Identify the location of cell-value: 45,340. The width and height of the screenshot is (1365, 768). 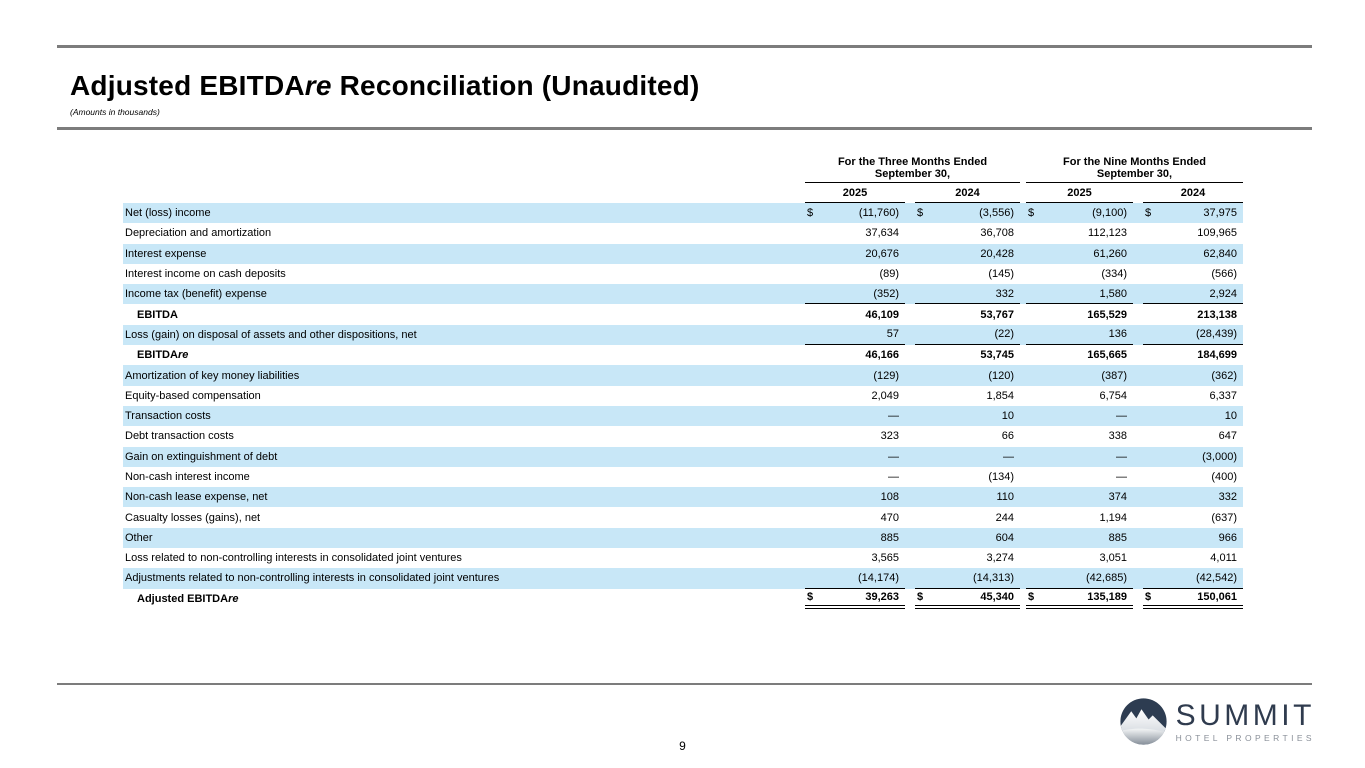
(997, 596).